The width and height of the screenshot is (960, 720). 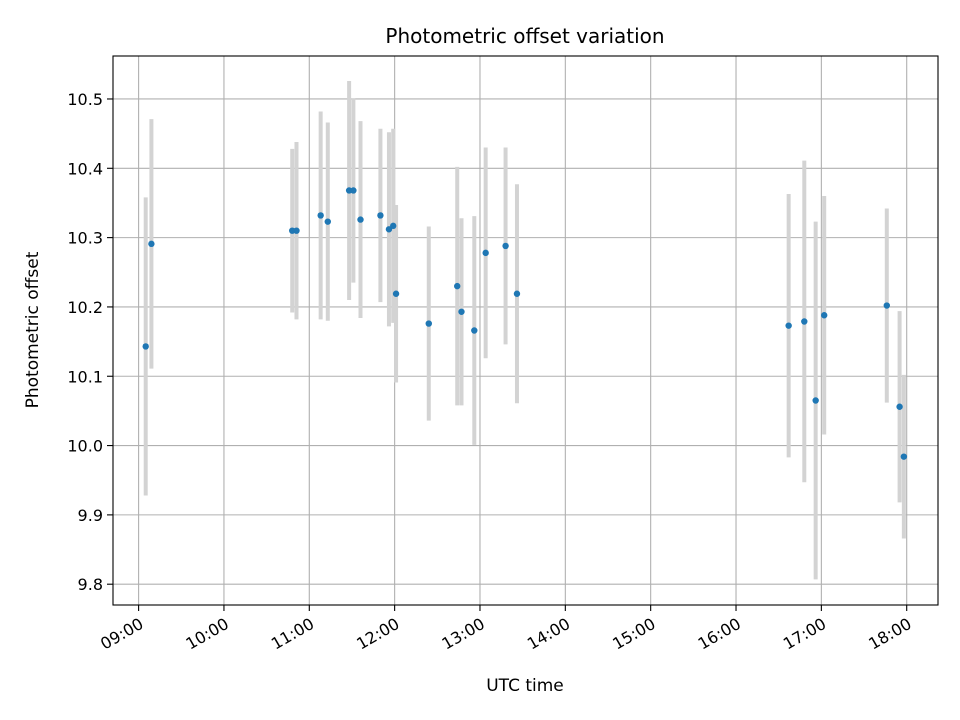 What do you see at coordinates (85, 238) in the screenshot?
I see `y-tick-label: 10.3` at bounding box center [85, 238].